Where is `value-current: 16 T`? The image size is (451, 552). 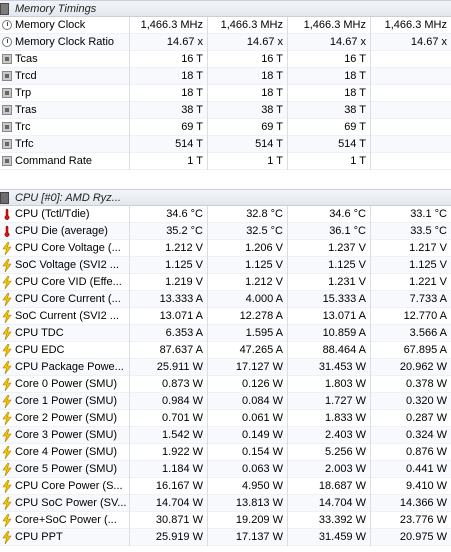 value-current: 16 T is located at coordinates (169, 59).